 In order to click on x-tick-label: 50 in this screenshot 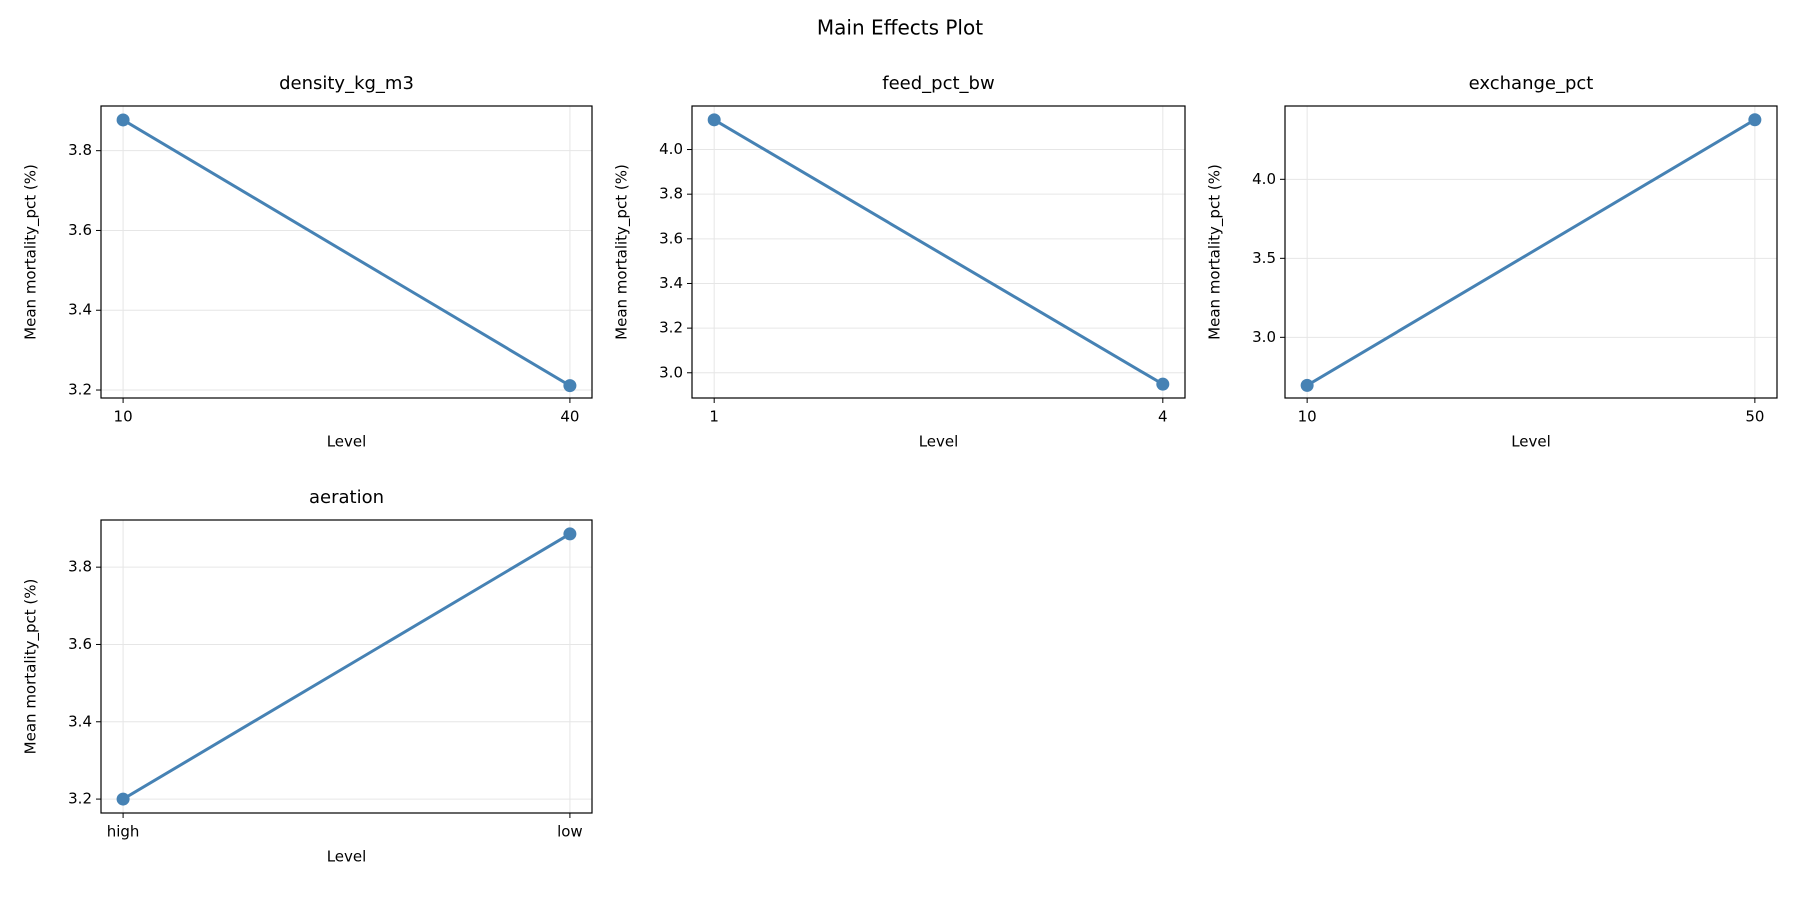, I will do `click(1754, 417)`.